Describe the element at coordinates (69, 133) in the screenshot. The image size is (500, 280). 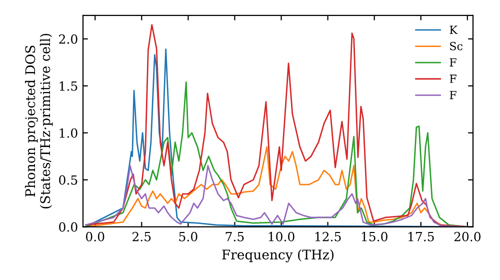
I see `y-tick-label: 1.0` at that location.